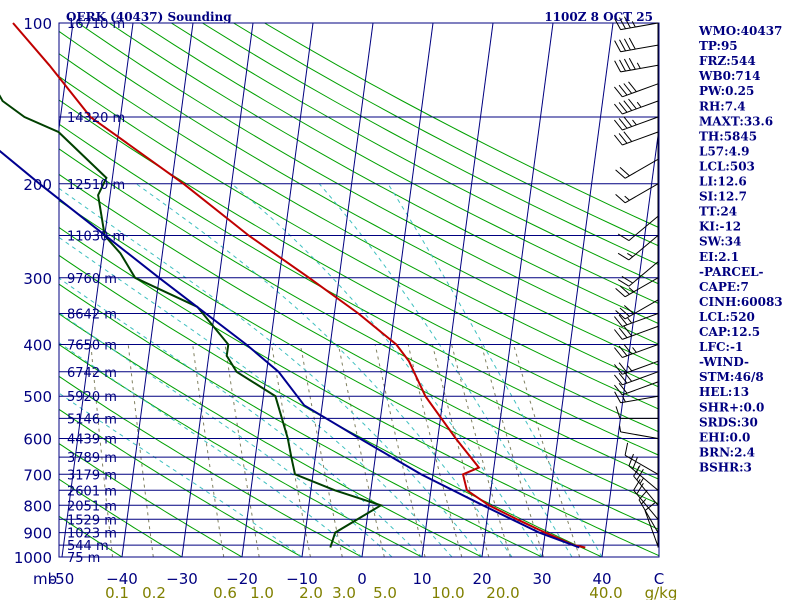 The image size is (800, 600). I want to click on mixing-ratio-label: 5.0, so click(385, 592).